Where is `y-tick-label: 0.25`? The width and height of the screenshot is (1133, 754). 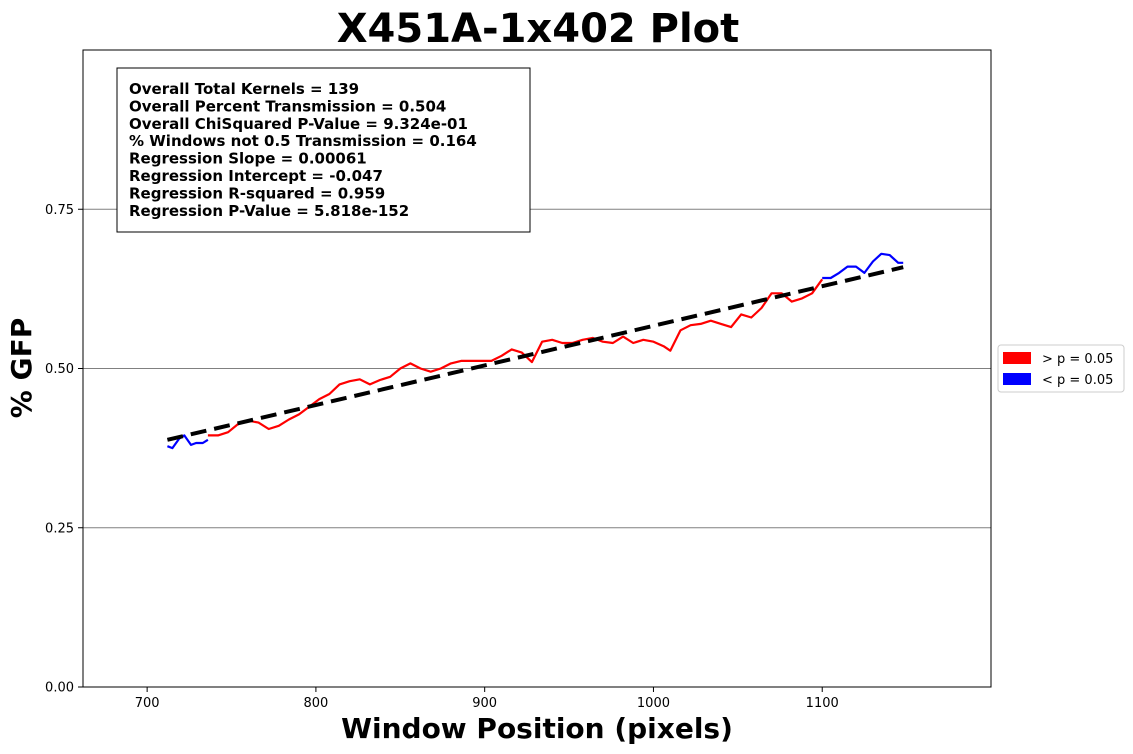 y-tick-label: 0.25 is located at coordinates (59, 528).